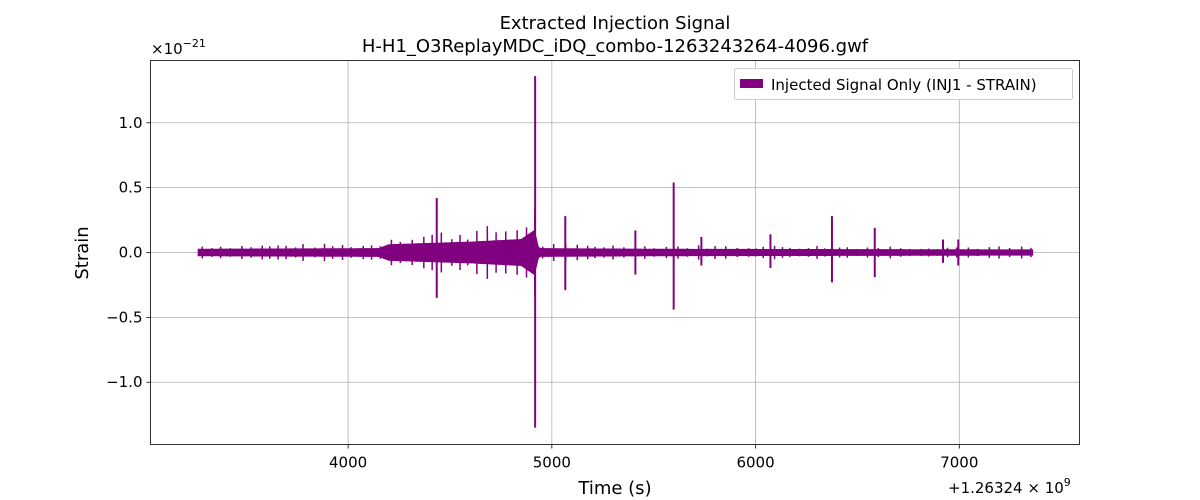  I want to click on x-tick-label: 7000, so click(959, 463).